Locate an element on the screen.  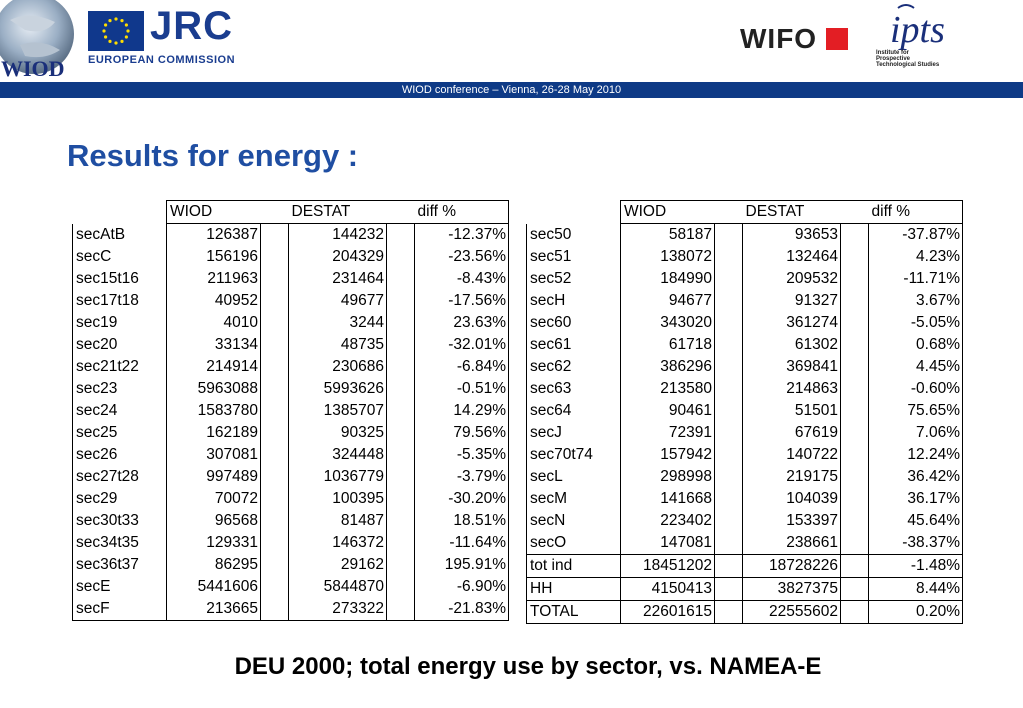
destat-cell: 146372 is located at coordinates (337, 543).